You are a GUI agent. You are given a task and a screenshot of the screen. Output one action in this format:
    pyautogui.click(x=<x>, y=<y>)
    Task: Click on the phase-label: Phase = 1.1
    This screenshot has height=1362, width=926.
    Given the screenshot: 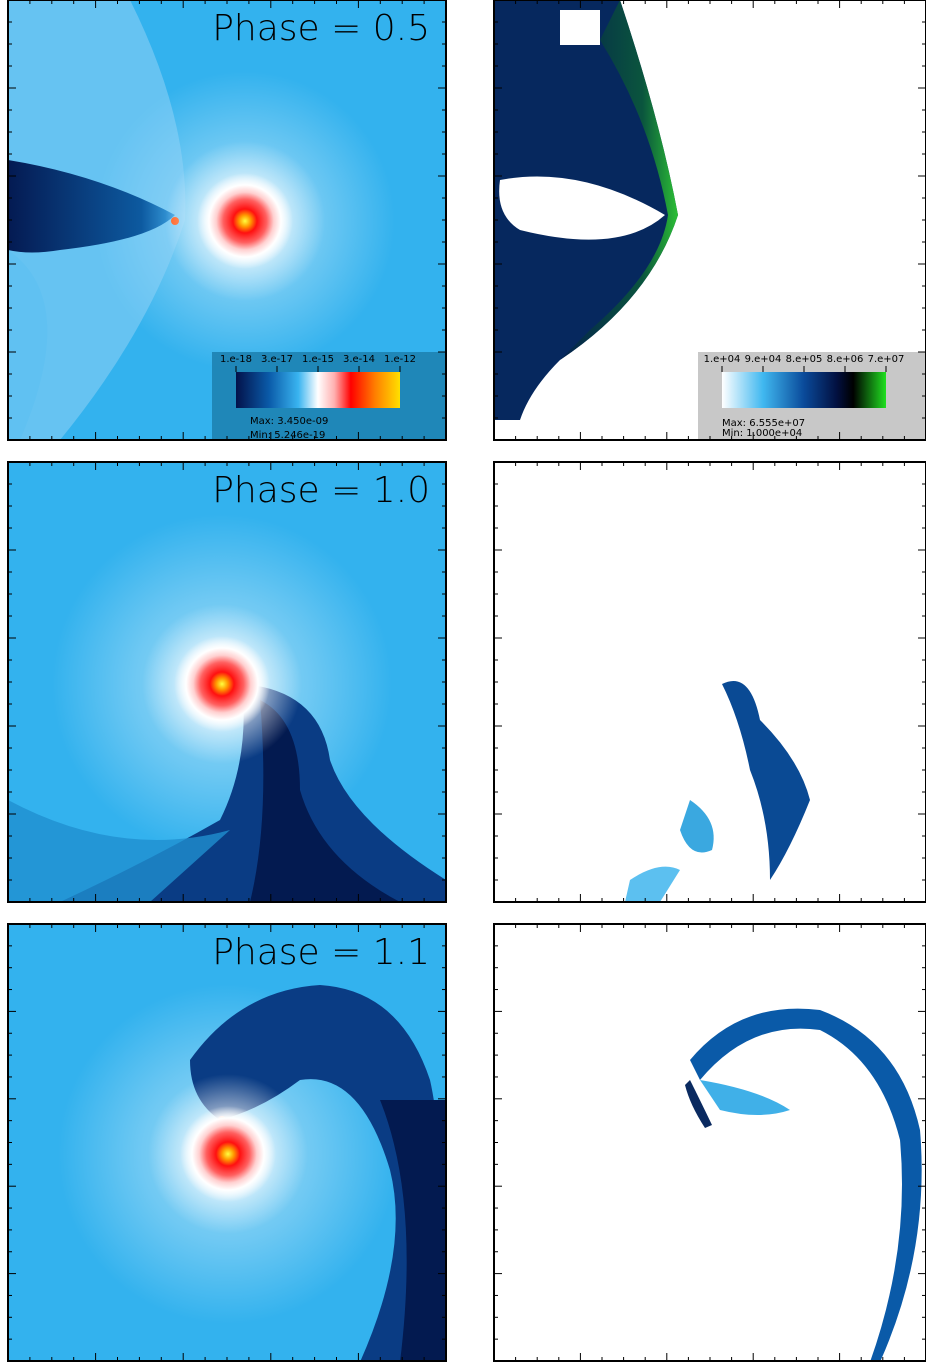 What is the action you would take?
    pyautogui.click(x=321, y=952)
    